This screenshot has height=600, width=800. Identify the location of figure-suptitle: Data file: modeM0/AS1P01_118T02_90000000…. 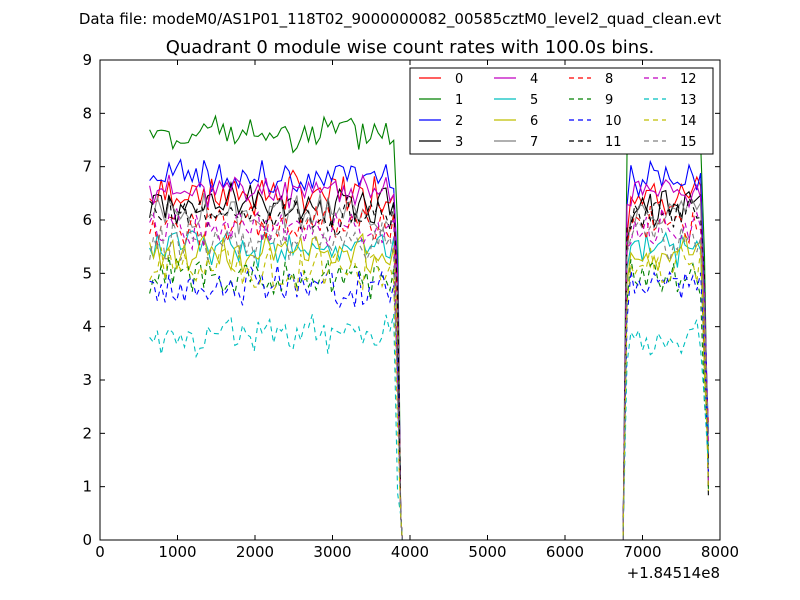
(400, 19).